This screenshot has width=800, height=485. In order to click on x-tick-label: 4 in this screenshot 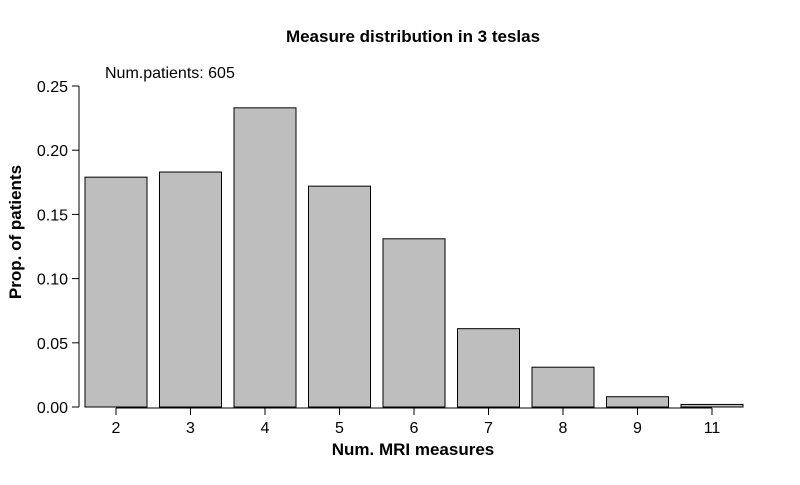, I will do `click(265, 428)`.